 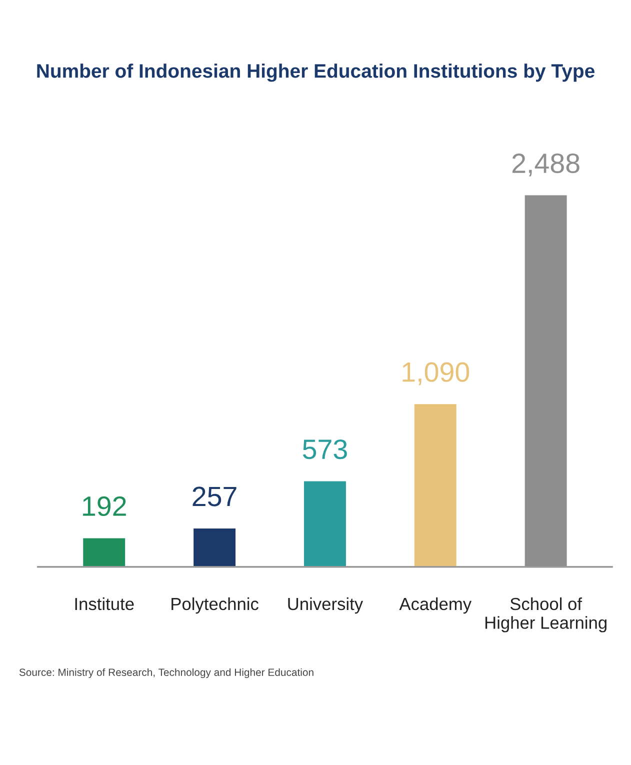 What do you see at coordinates (545, 614) in the screenshot?
I see `x-tick-label: School of Higher Learning` at bounding box center [545, 614].